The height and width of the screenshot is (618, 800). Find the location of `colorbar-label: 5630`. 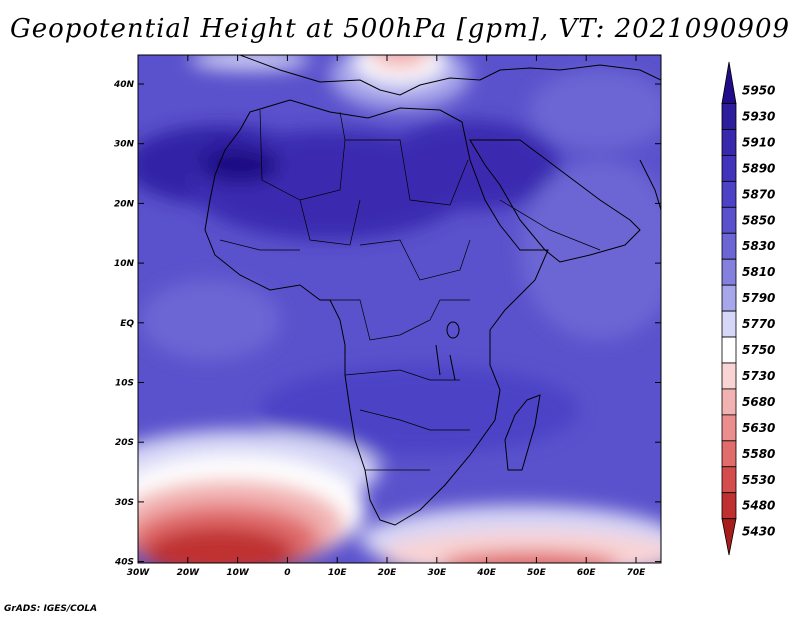

colorbar-label: 5630 is located at coordinates (758, 428).